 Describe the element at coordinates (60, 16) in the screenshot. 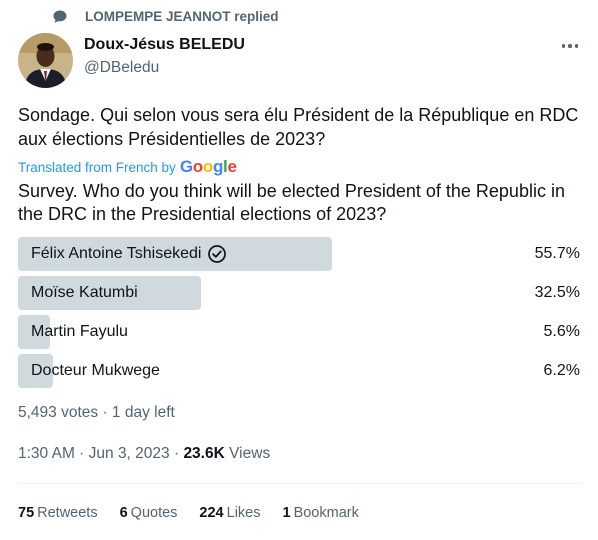

I see `speech-bubble-icon` at that location.